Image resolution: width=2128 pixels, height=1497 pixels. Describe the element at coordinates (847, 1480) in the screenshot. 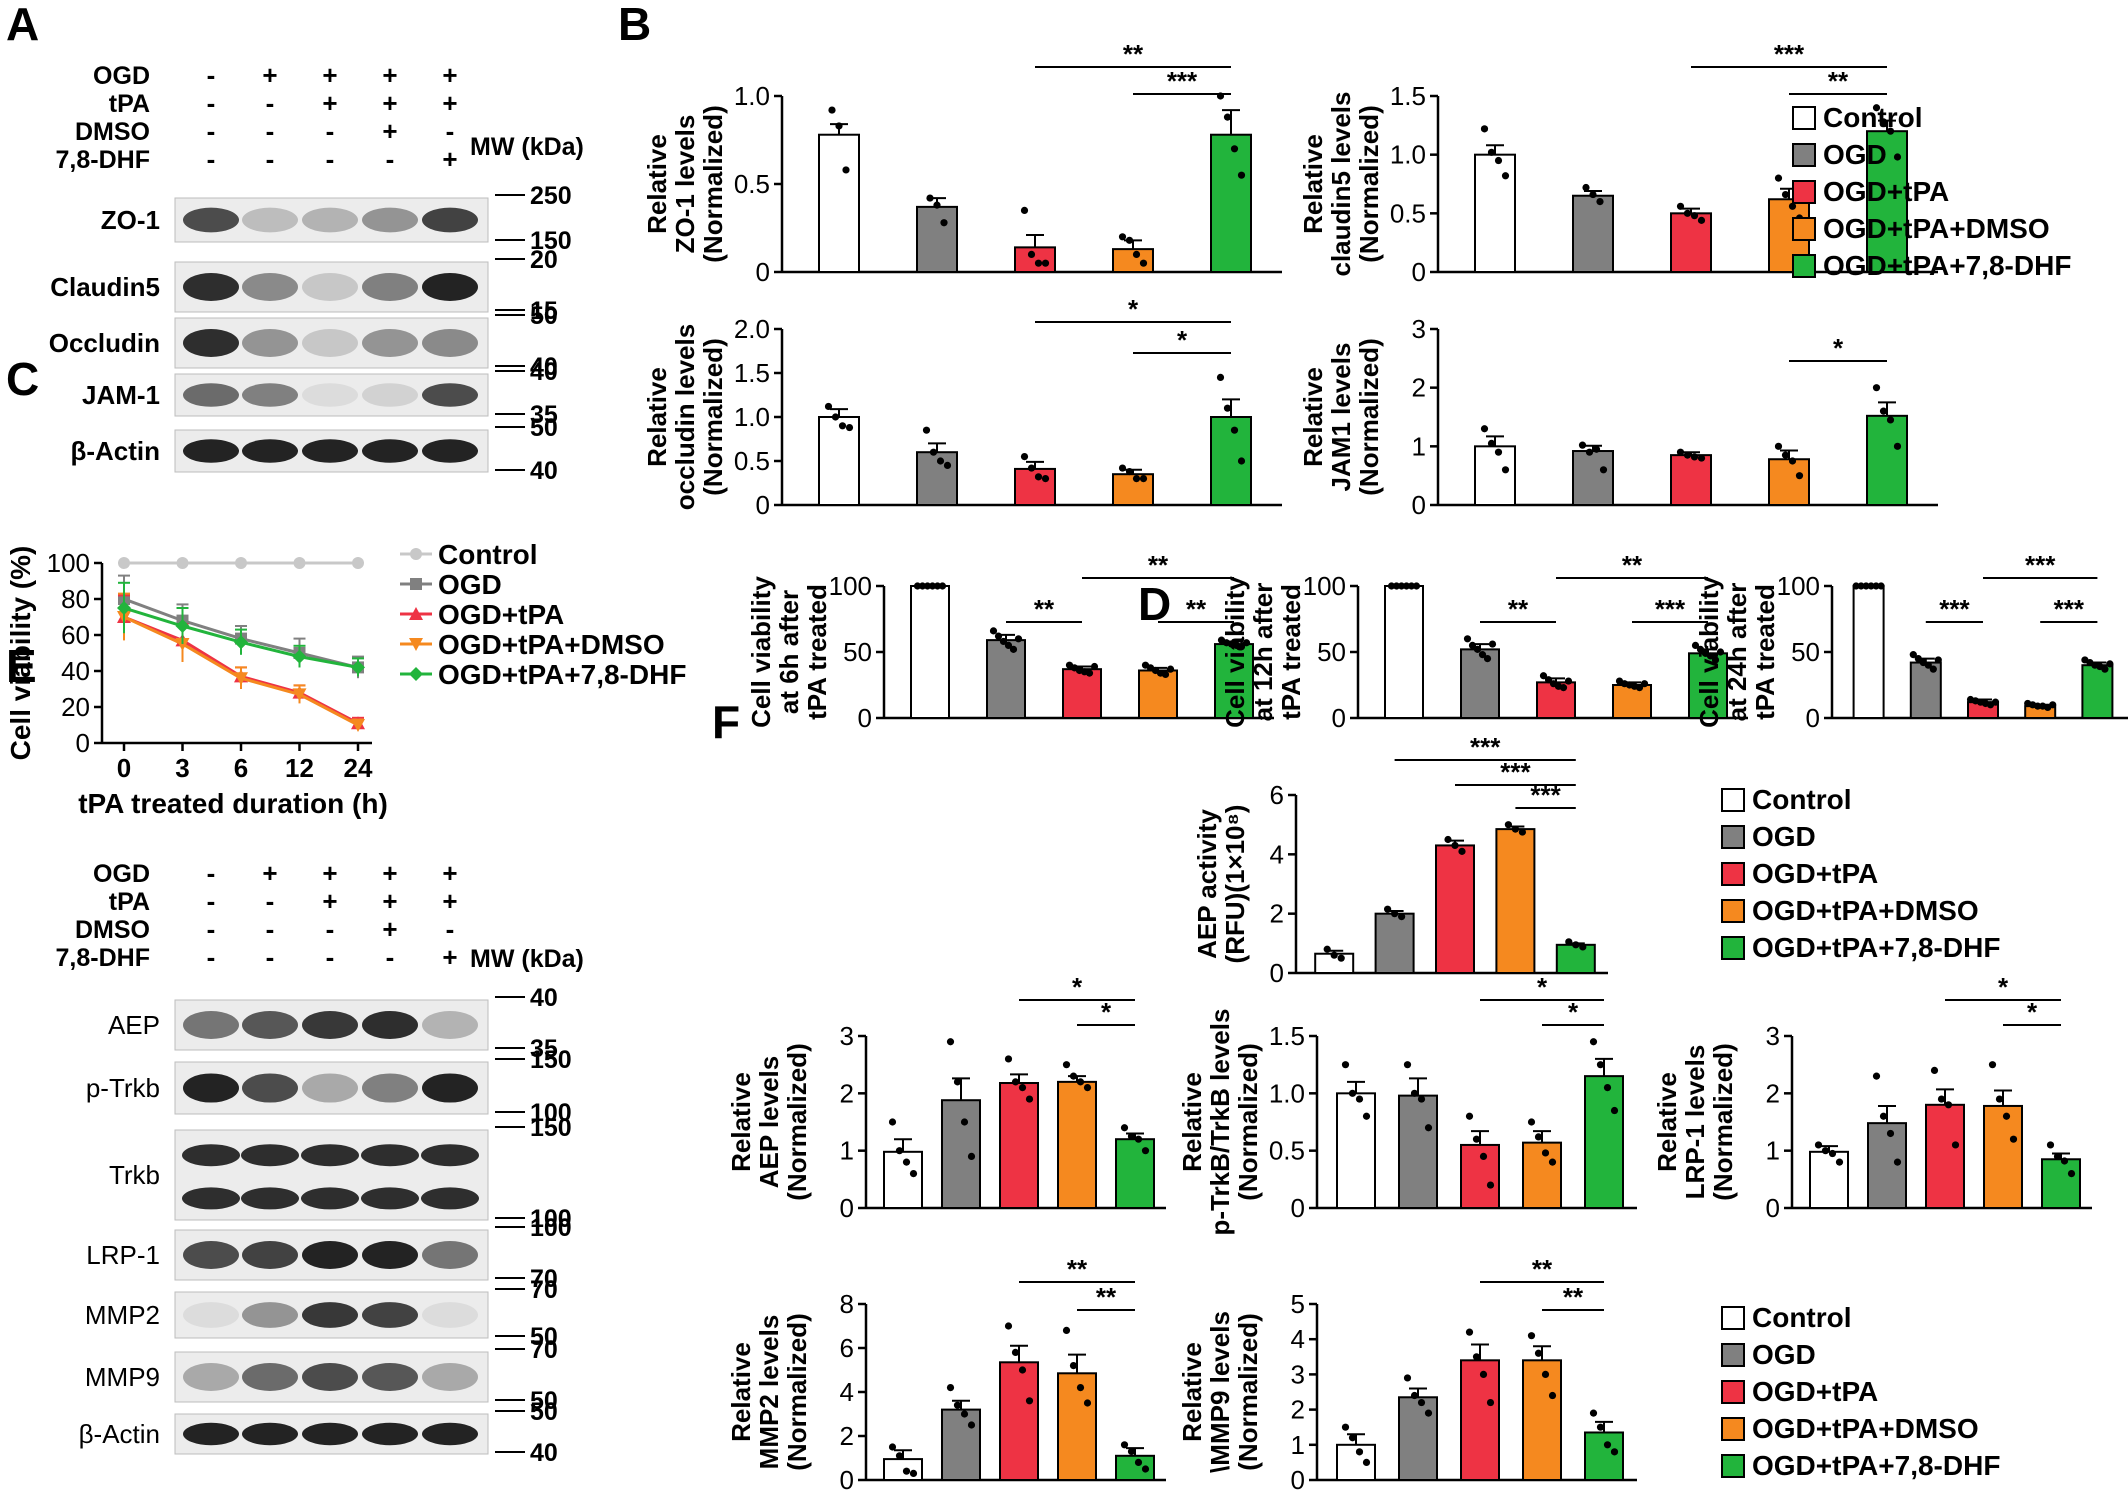

I see `y-tick-label: 0` at that location.